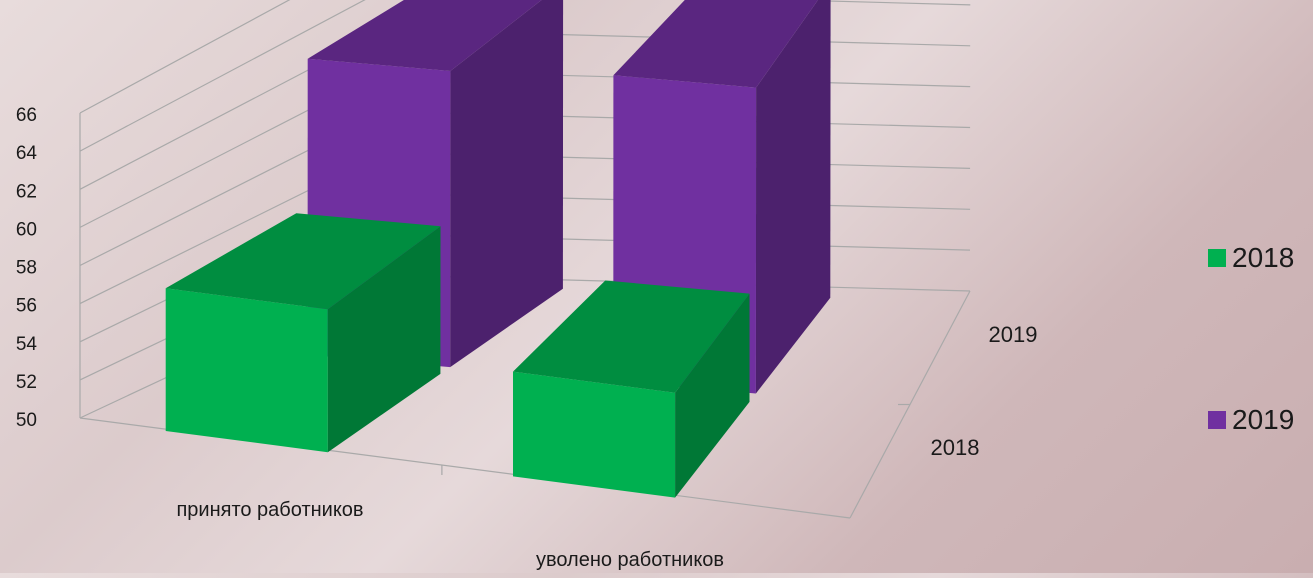 The height and width of the screenshot is (578, 1313). Describe the element at coordinates (1217, 420) in the screenshot. I see `legend-swatch-2019` at that location.